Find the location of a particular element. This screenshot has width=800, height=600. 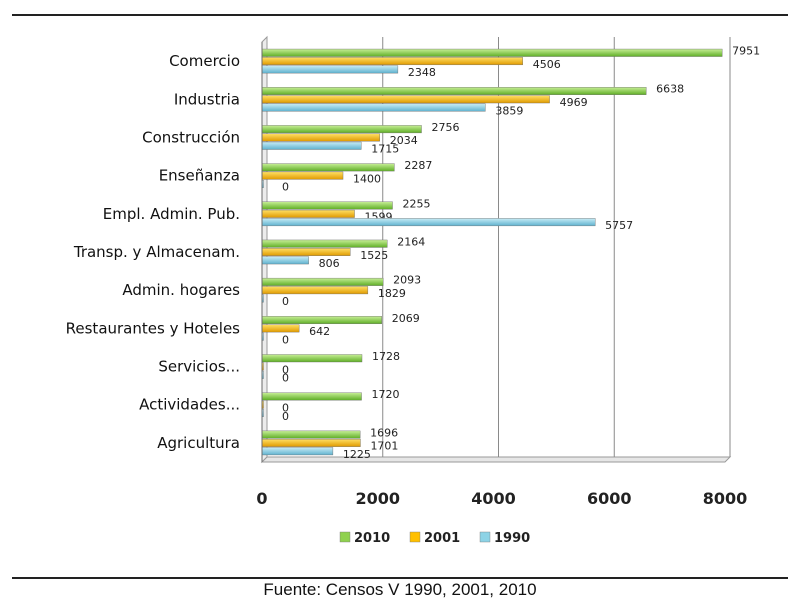

legend-label-2010: 2010 is located at coordinates (372, 538).